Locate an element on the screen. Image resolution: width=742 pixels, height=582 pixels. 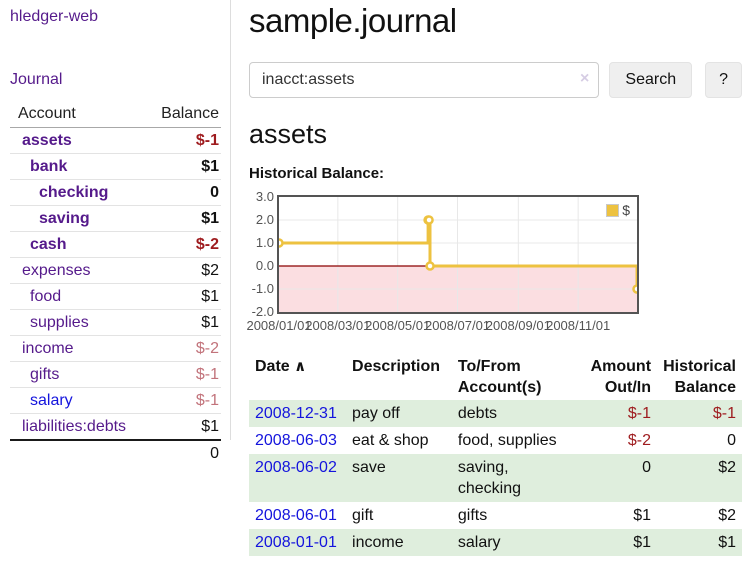
page-title: sample.journal is located at coordinates (353, 20).